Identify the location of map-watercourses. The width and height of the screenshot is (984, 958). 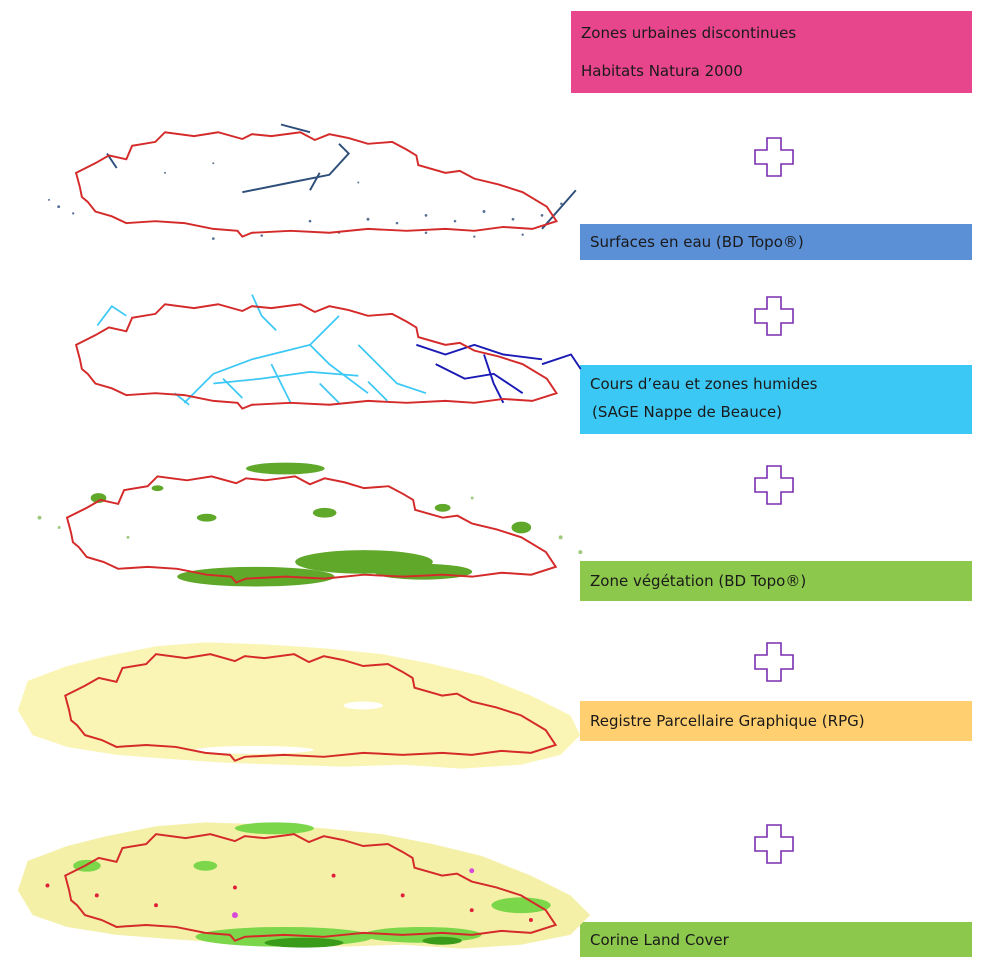
(328, 352).